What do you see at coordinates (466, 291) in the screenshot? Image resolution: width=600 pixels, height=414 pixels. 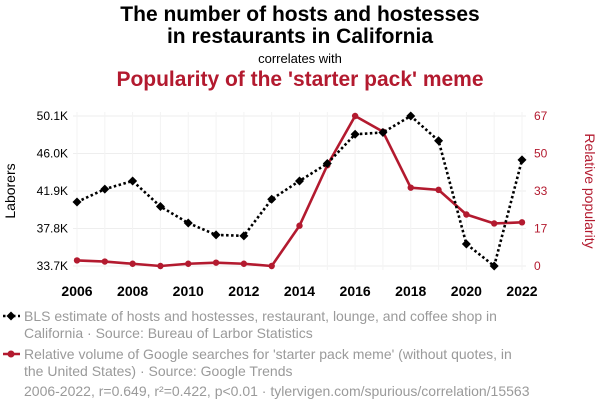 I see `x-tick: 2020` at bounding box center [466, 291].